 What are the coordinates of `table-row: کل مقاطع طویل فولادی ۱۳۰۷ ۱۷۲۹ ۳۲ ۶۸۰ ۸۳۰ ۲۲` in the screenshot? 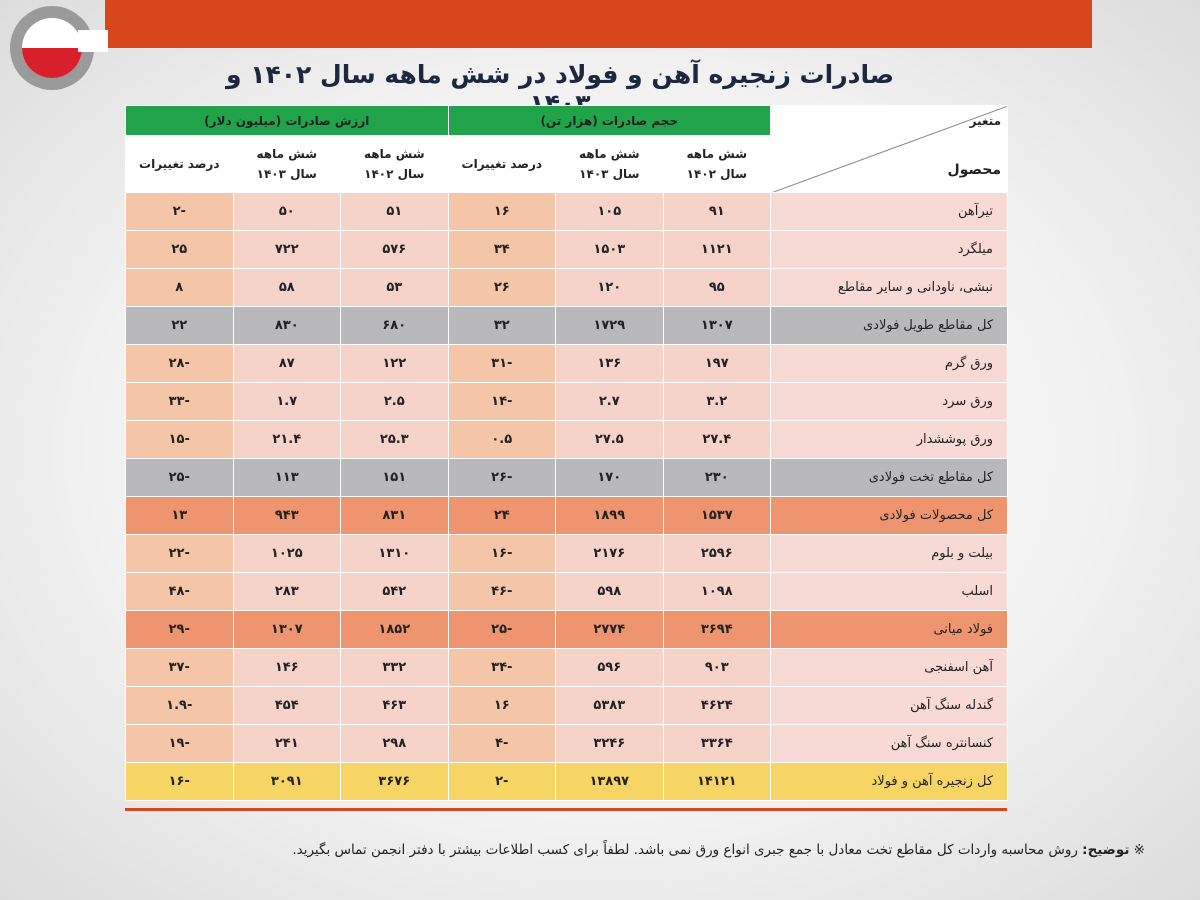 It's located at (567, 325).